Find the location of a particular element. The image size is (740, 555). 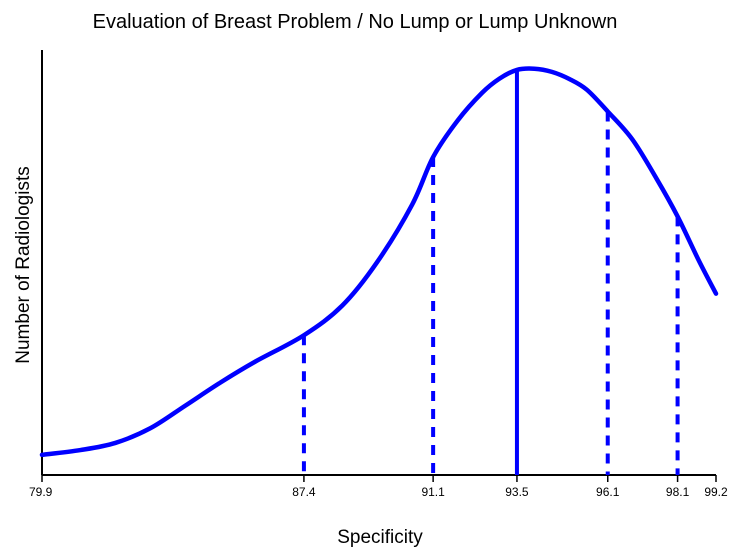

x-tick-label: 91.1 is located at coordinates (433, 492).